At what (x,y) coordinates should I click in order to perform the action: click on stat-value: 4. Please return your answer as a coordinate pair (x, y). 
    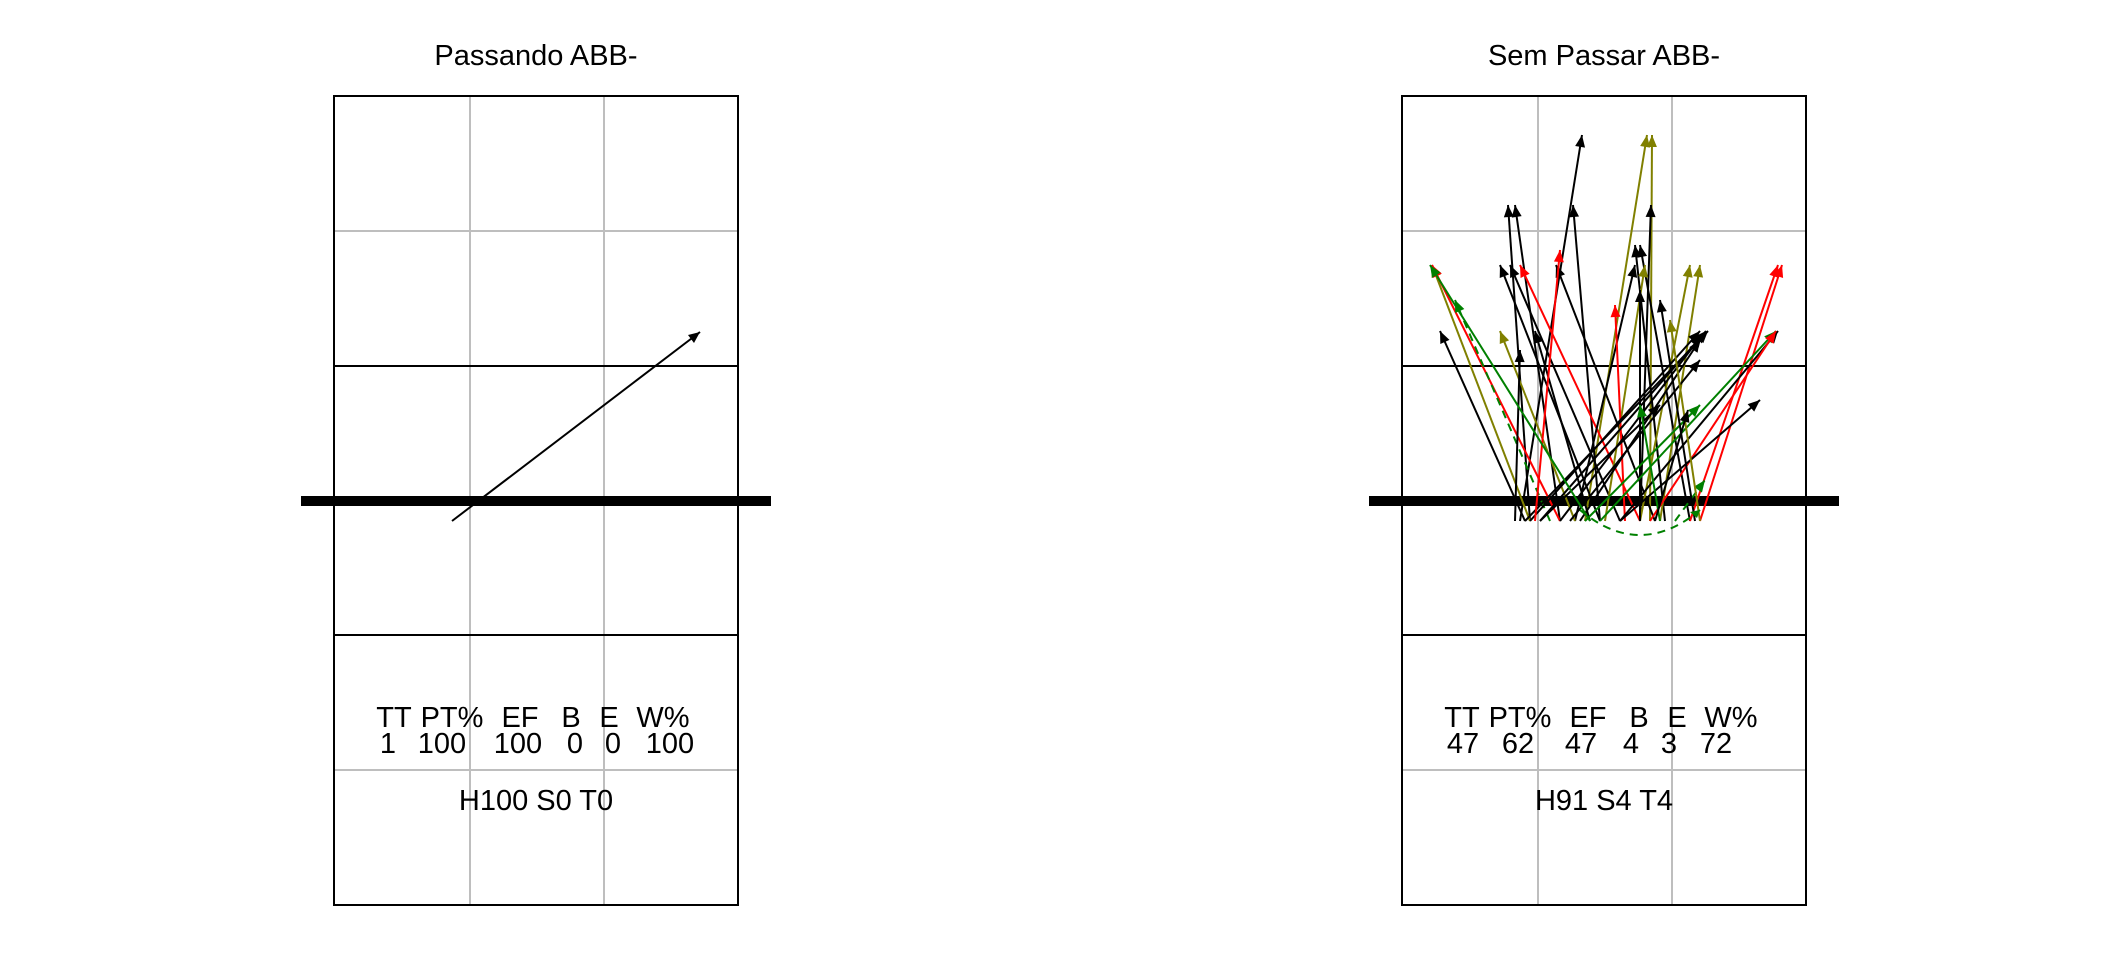
    Looking at the image, I should click on (1631, 744).